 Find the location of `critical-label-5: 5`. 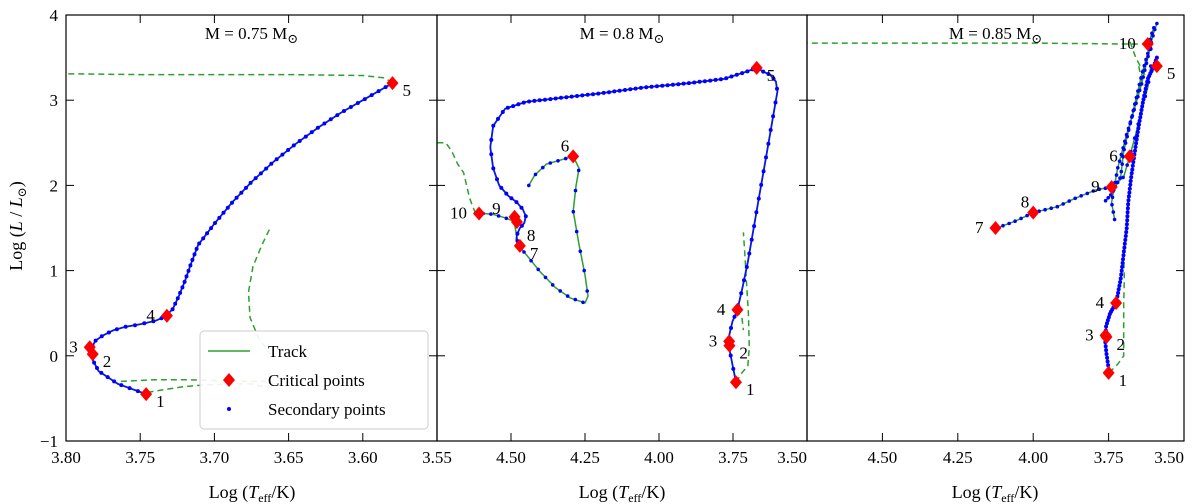

critical-label-5: 5 is located at coordinates (1171, 73).